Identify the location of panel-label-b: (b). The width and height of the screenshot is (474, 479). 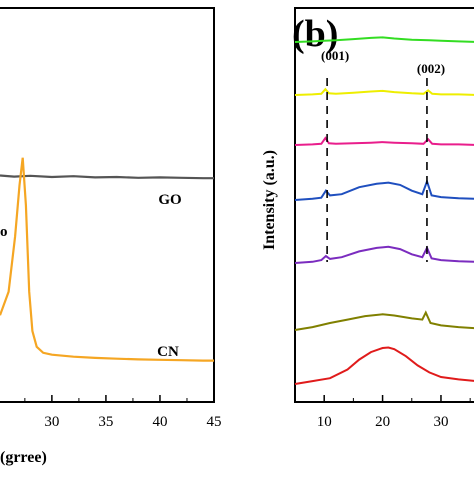
(315, 34).